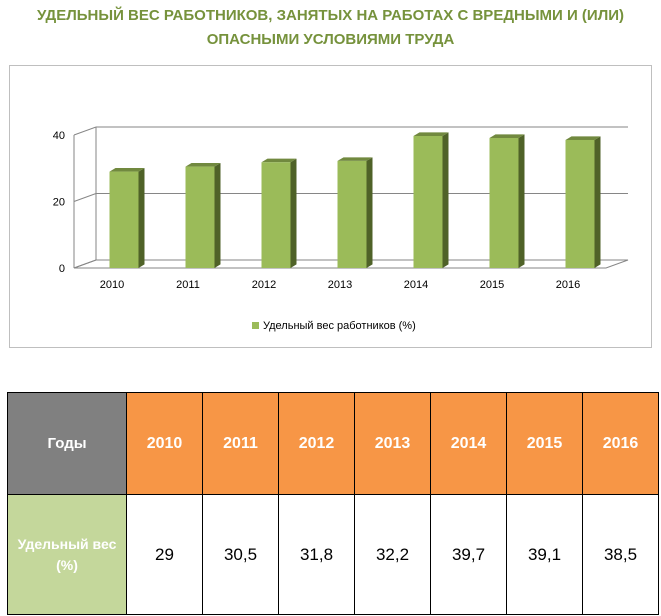  What do you see at coordinates (468, 554) in the screenshot?
I see `value-cell: 39,7` at bounding box center [468, 554].